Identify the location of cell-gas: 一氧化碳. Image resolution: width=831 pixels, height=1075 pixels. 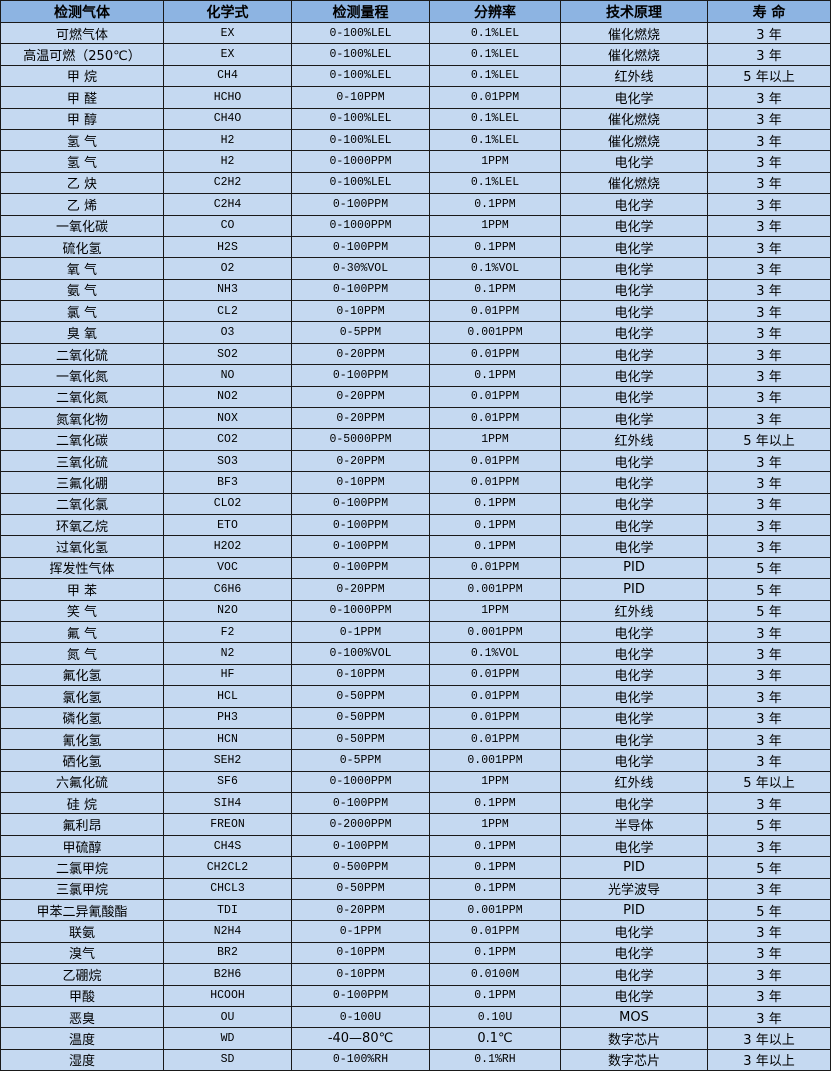
(82, 225).